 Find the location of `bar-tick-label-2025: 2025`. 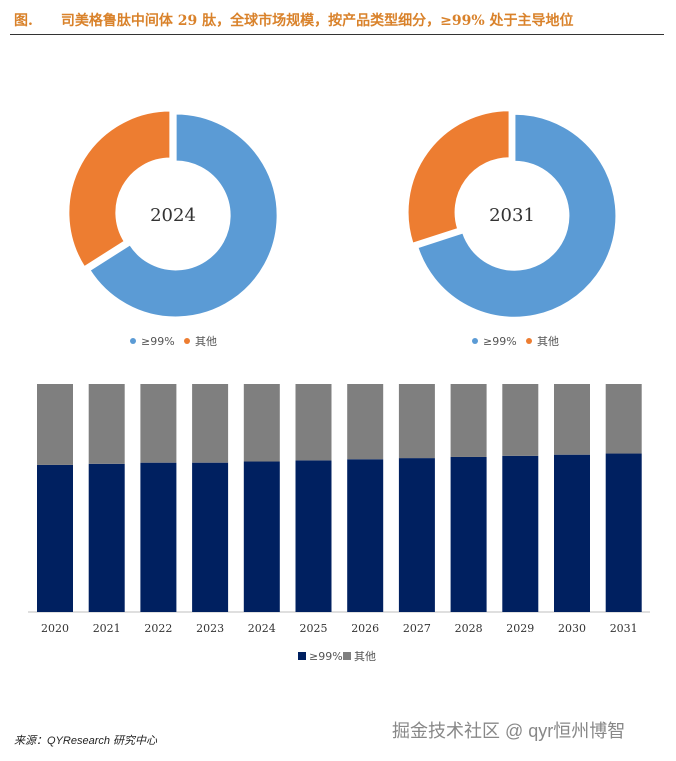

bar-tick-label-2025: 2025 is located at coordinates (314, 628).